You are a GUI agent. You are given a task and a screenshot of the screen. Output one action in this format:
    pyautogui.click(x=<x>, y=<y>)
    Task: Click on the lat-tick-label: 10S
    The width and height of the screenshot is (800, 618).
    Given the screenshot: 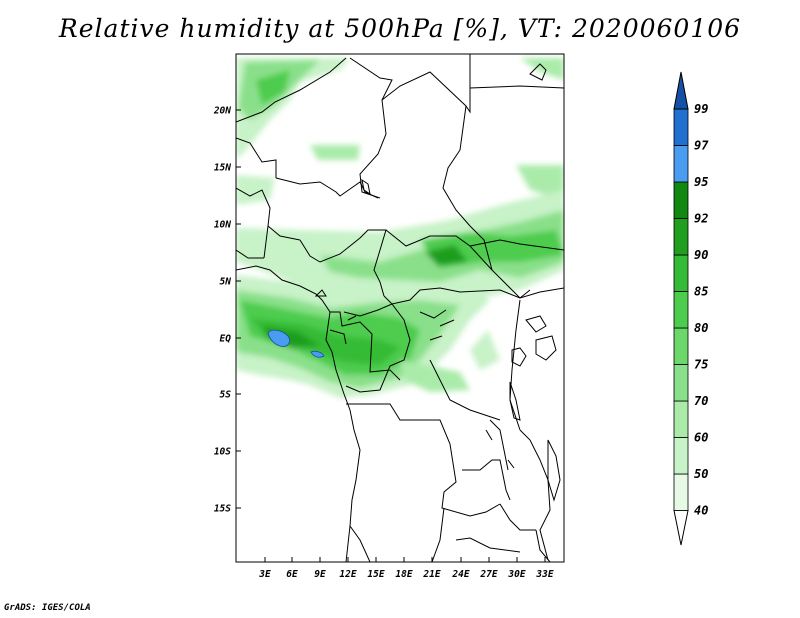 What is the action you would take?
    pyautogui.click(x=222, y=452)
    